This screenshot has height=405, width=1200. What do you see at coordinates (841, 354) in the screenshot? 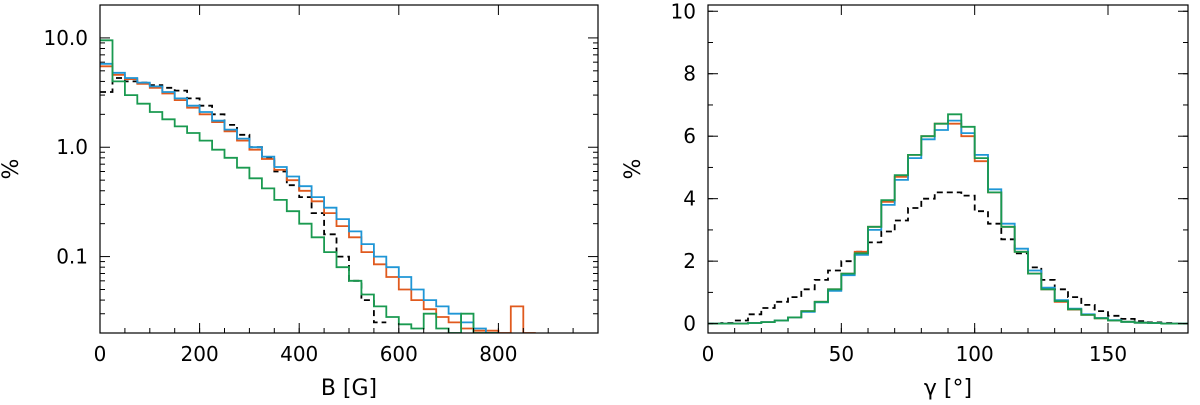
I see `x-tick-label: 50` at bounding box center [841, 354].